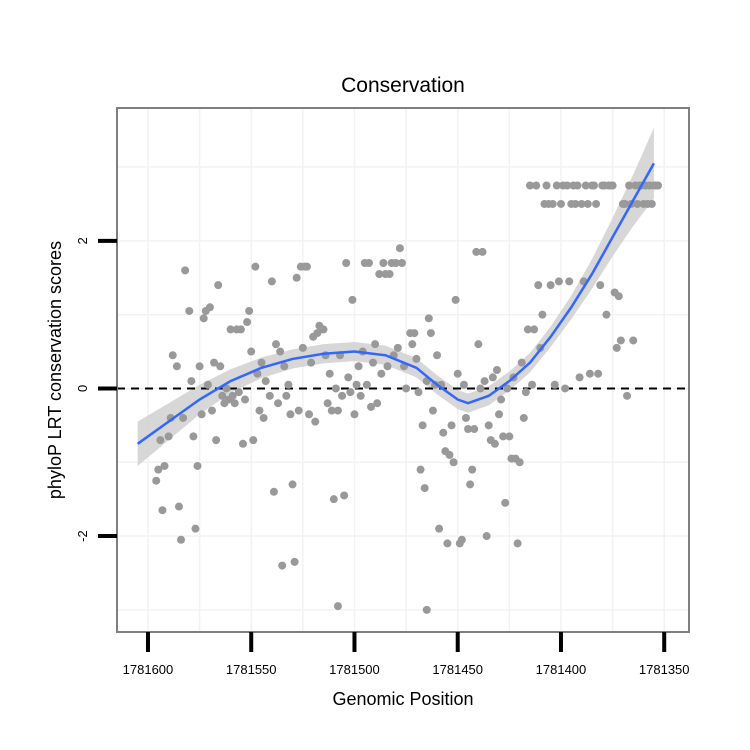 Image resolution: width=750 pixels, height=750 pixels. What do you see at coordinates (457, 669) in the screenshot?
I see `x-tick-label: 1781450` at bounding box center [457, 669].